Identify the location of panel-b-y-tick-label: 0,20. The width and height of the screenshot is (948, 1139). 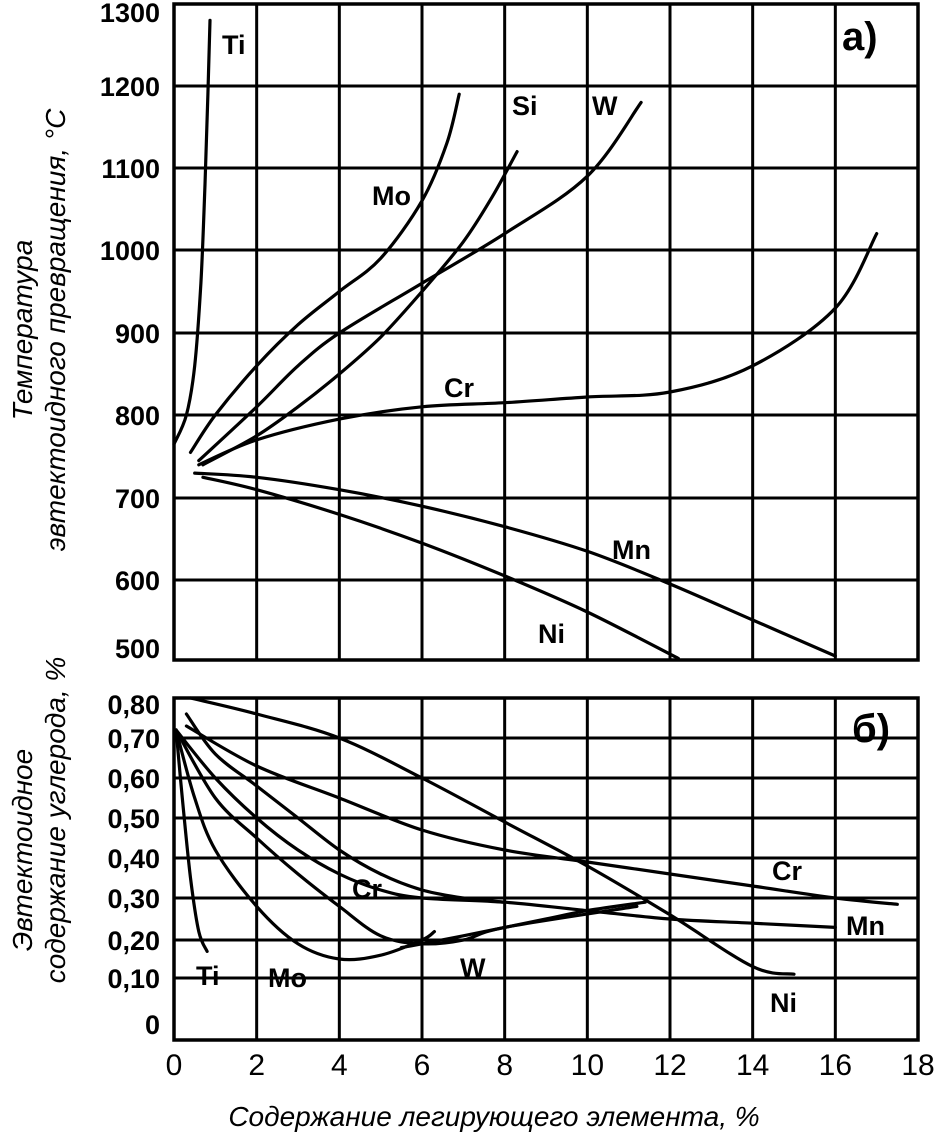
(133, 941).